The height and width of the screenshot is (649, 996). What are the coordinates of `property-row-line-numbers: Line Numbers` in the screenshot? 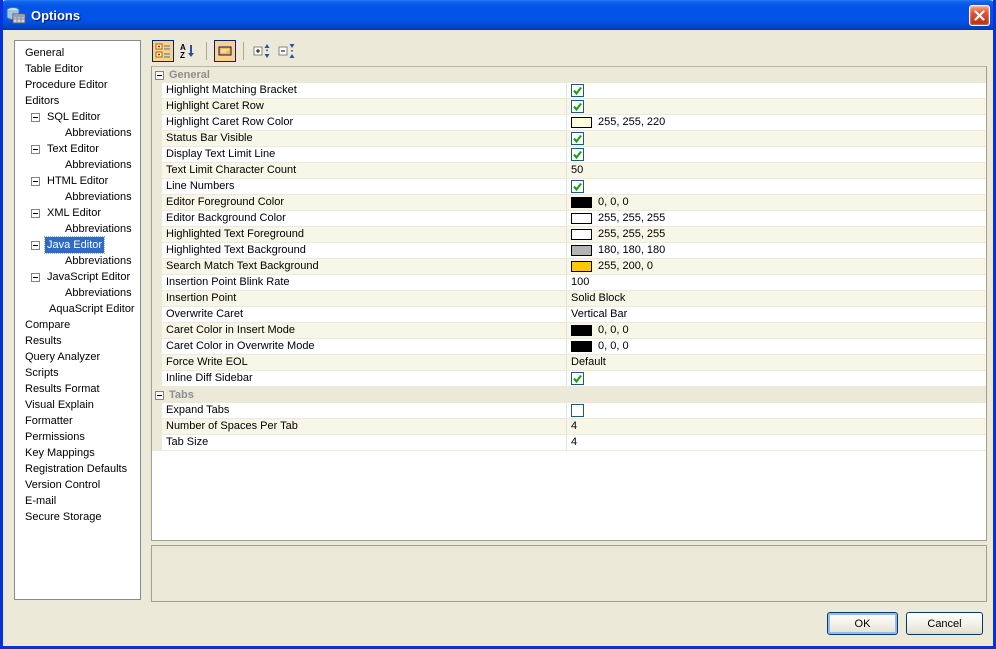 It's located at (569, 187).